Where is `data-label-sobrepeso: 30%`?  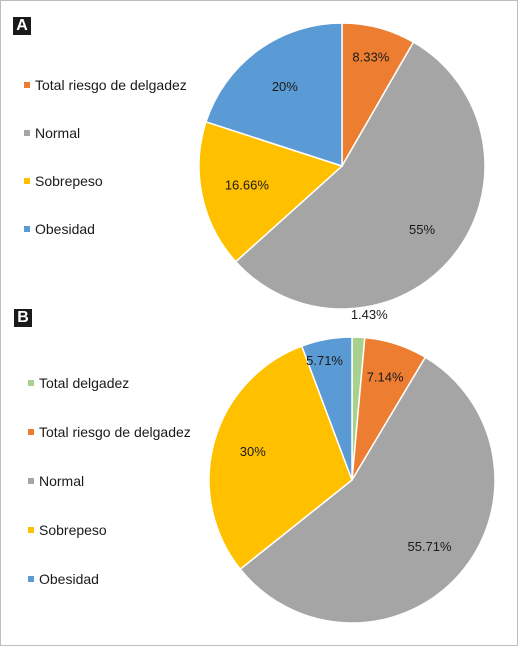 data-label-sobrepeso: 30% is located at coordinates (253, 451).